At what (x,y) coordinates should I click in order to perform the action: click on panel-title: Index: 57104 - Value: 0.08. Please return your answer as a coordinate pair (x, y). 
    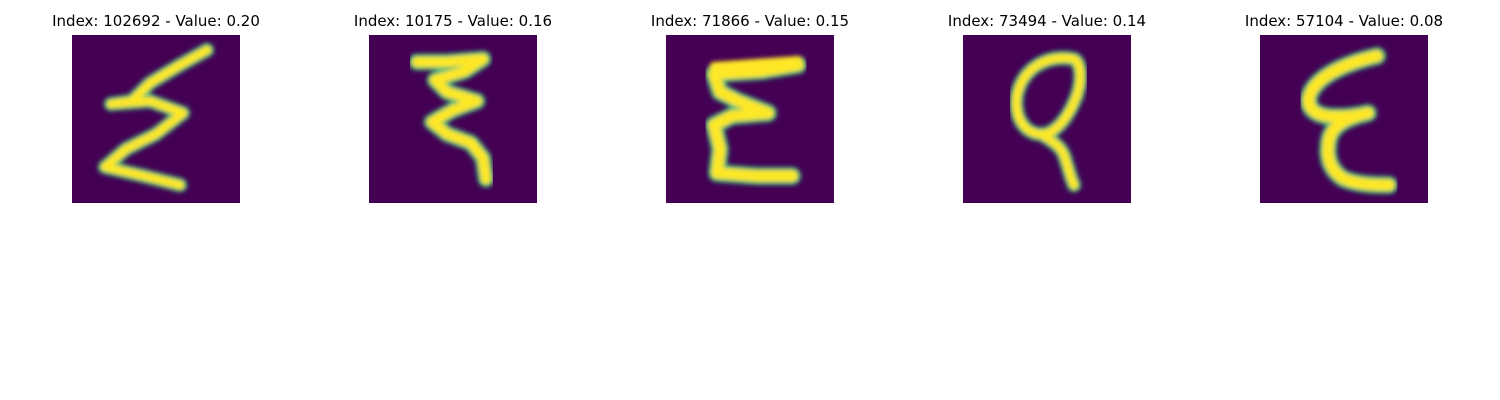
    Looking at the image, I should click on (1344, 21).